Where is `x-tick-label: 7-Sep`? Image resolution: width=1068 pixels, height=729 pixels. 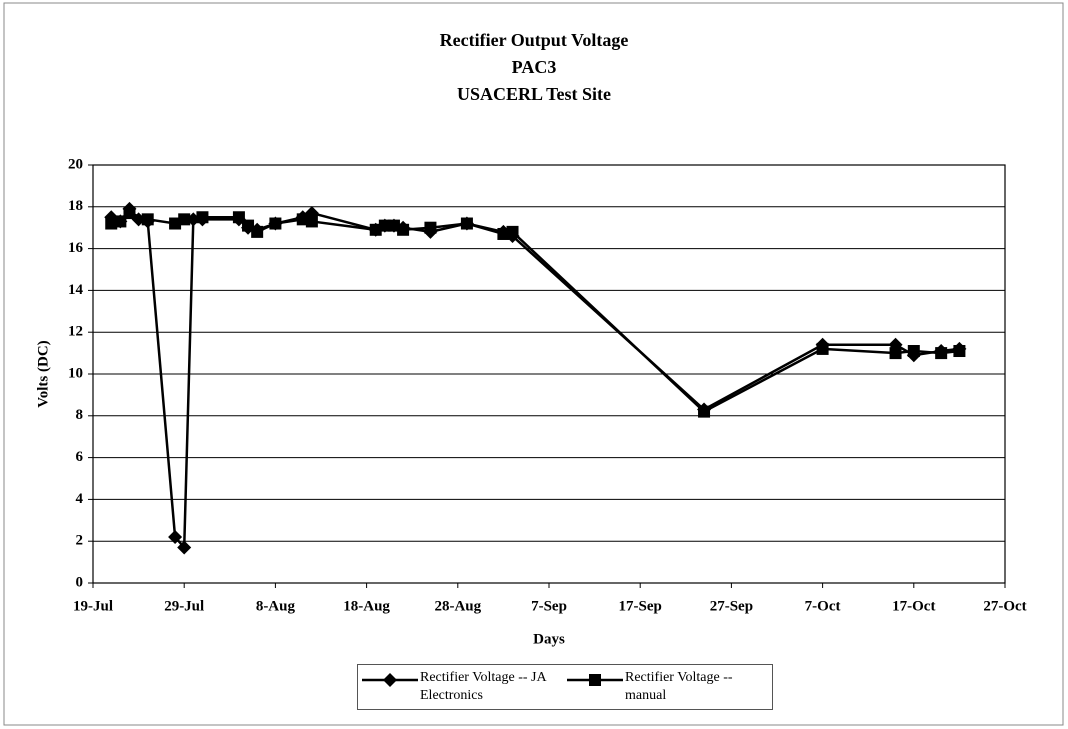 x-tick-label: 7-Sep is located at coordinates (549, 606).